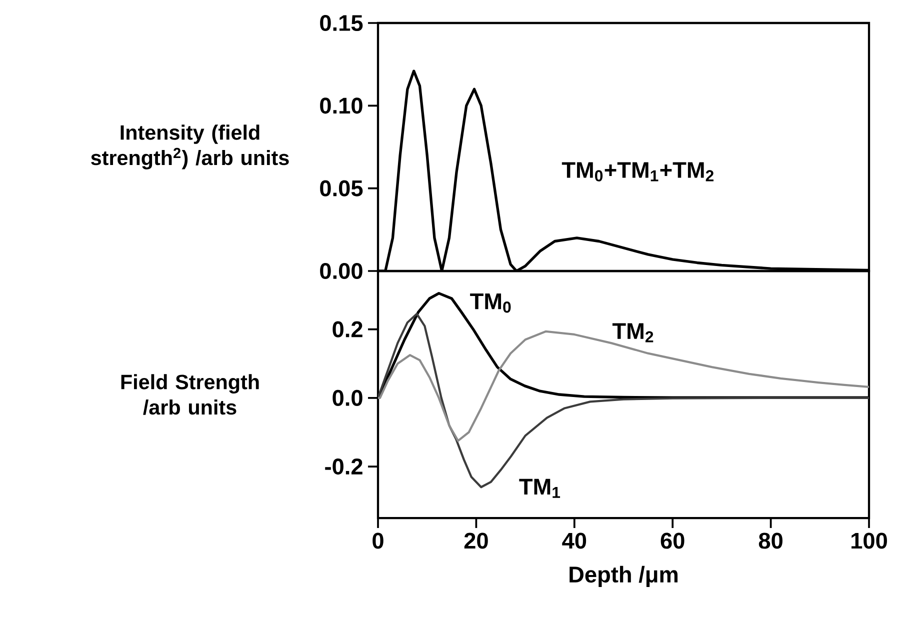 This screenshot has height=639, width=903. I want to click on y-tick-label: 0.10, so click(341, 106).